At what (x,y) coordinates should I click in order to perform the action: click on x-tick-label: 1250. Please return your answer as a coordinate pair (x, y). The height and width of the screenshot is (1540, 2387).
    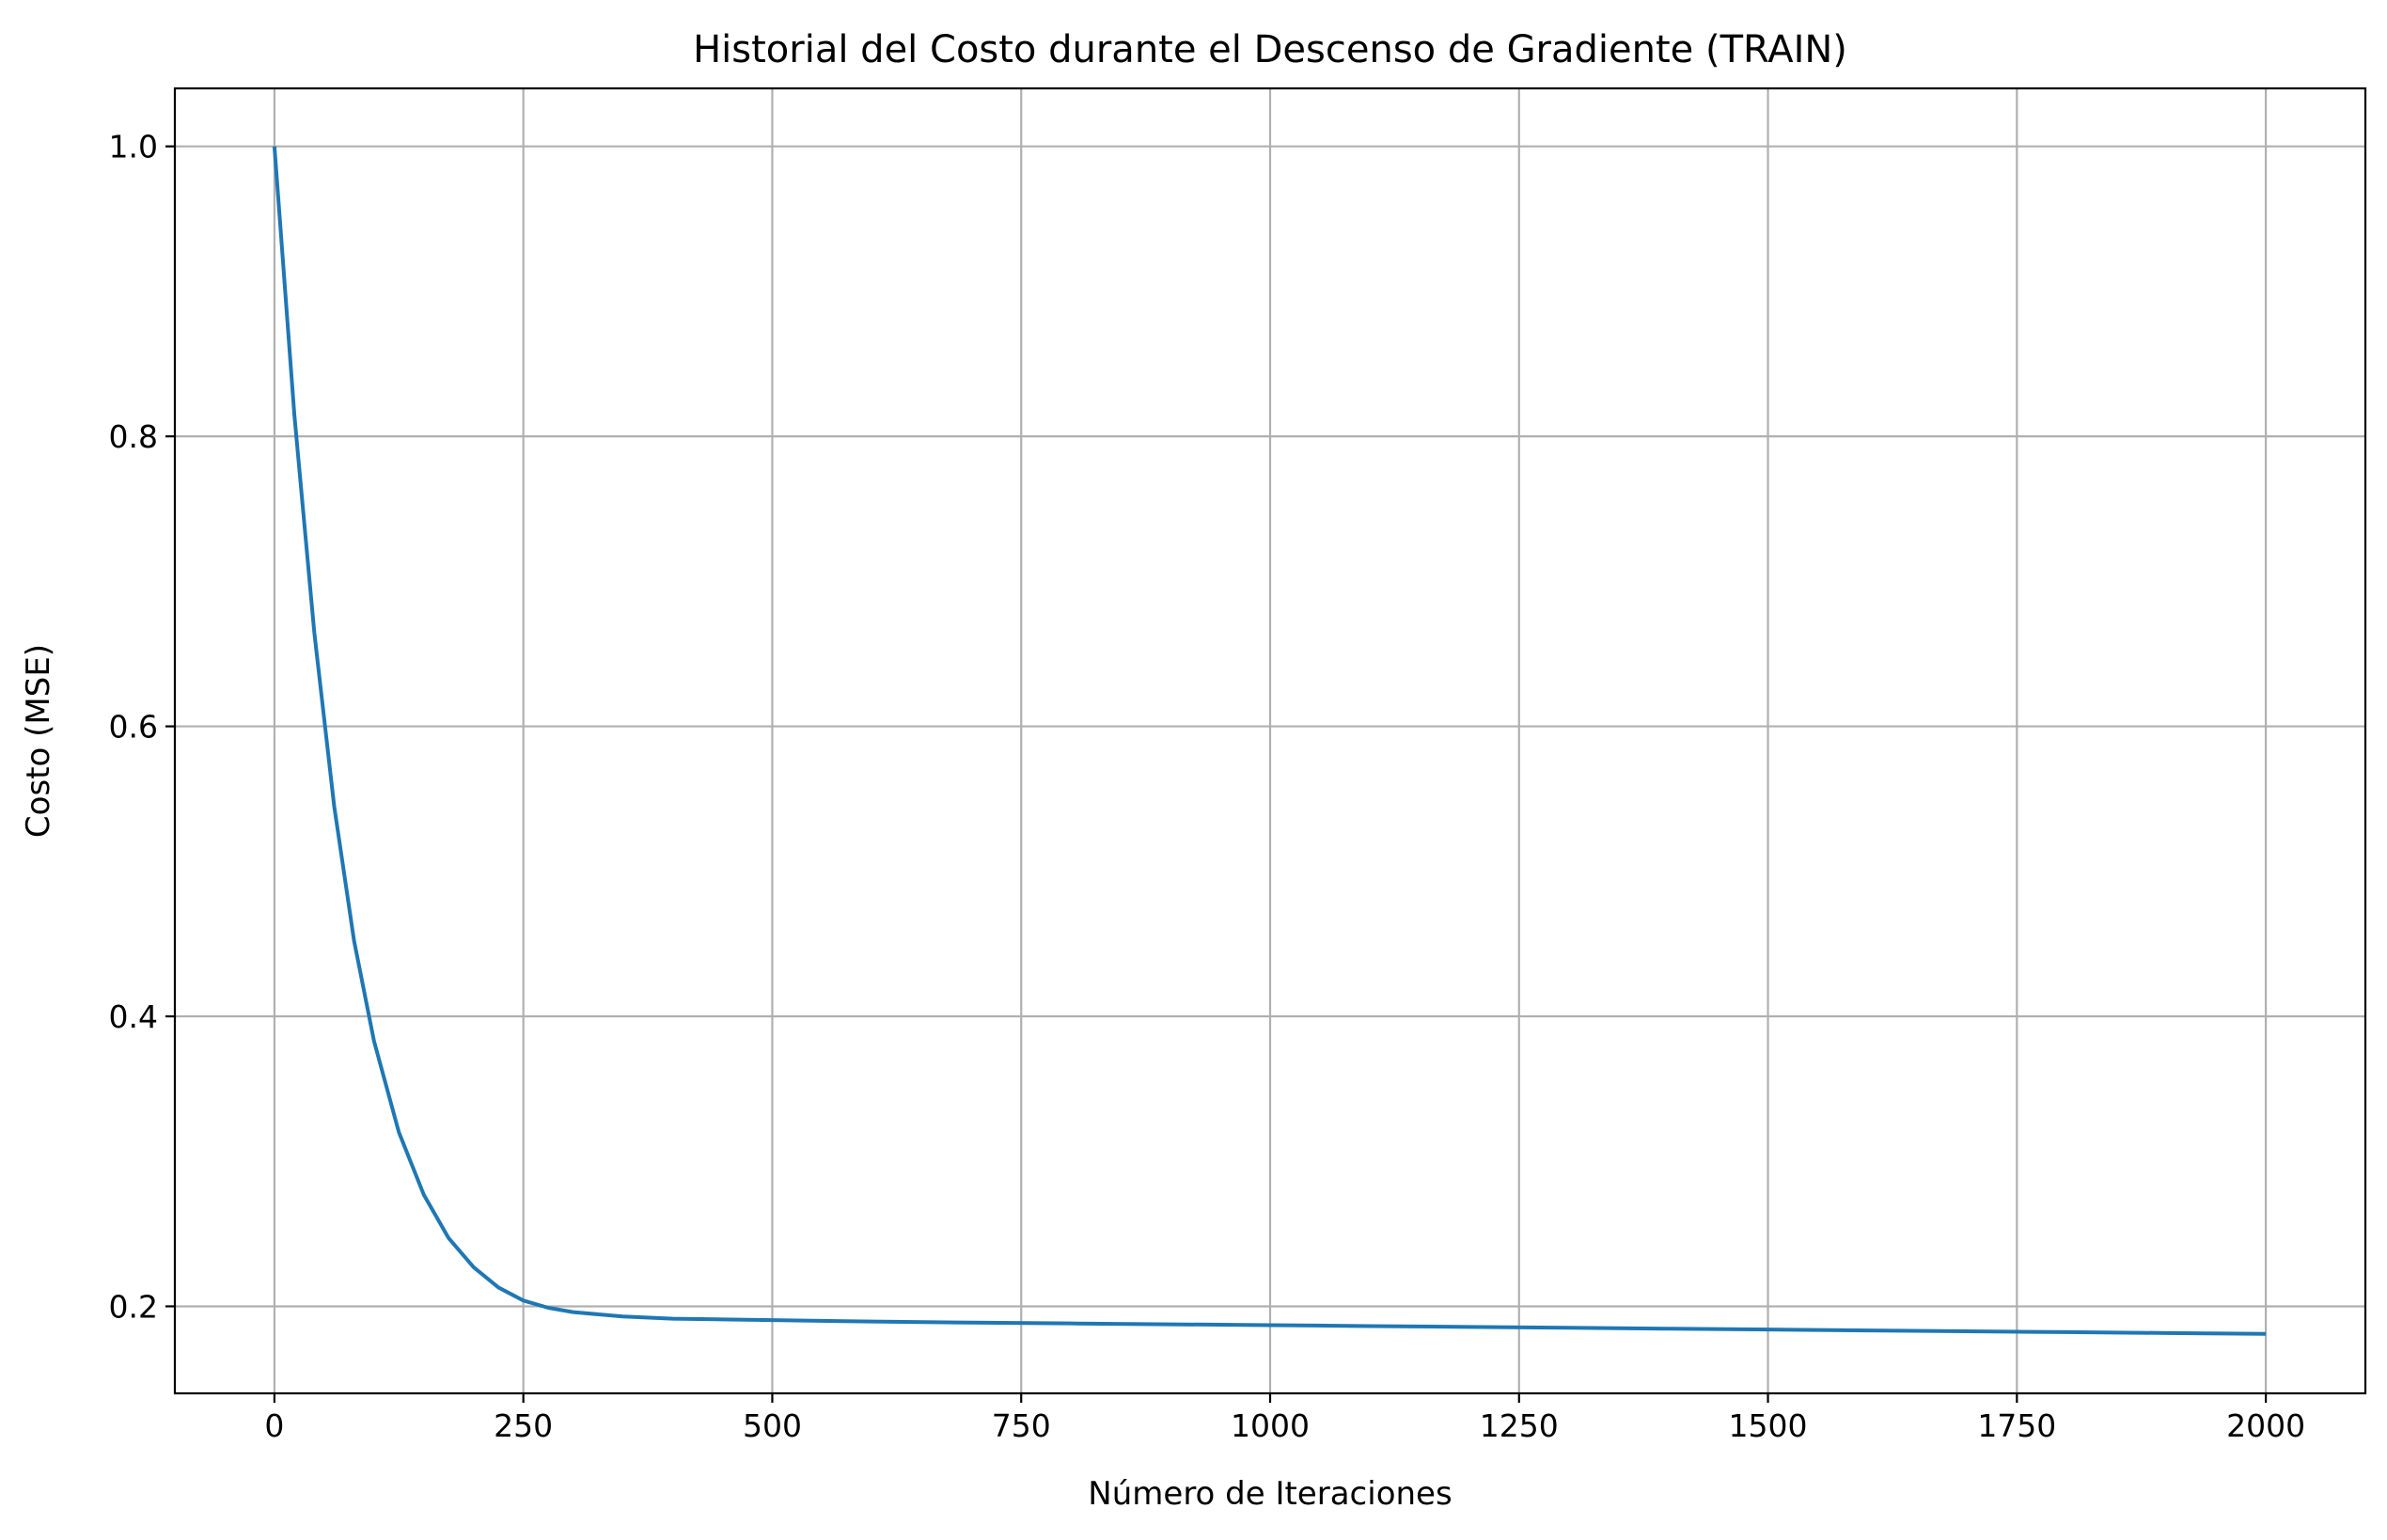
    Looking at the image, I should click on (1519, 1425).